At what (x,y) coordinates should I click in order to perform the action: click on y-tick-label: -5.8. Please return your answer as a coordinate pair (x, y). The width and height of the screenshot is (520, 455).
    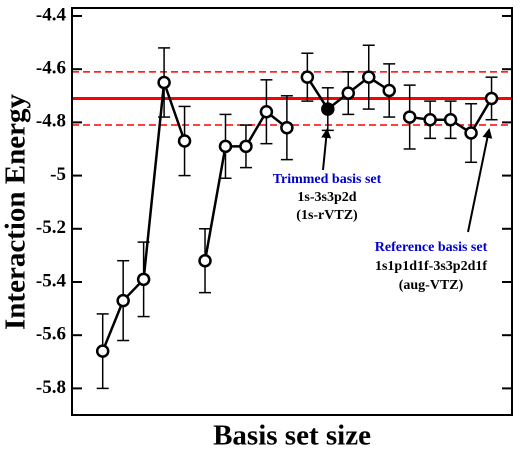
    Looking at the image, I should click on (51, 387).